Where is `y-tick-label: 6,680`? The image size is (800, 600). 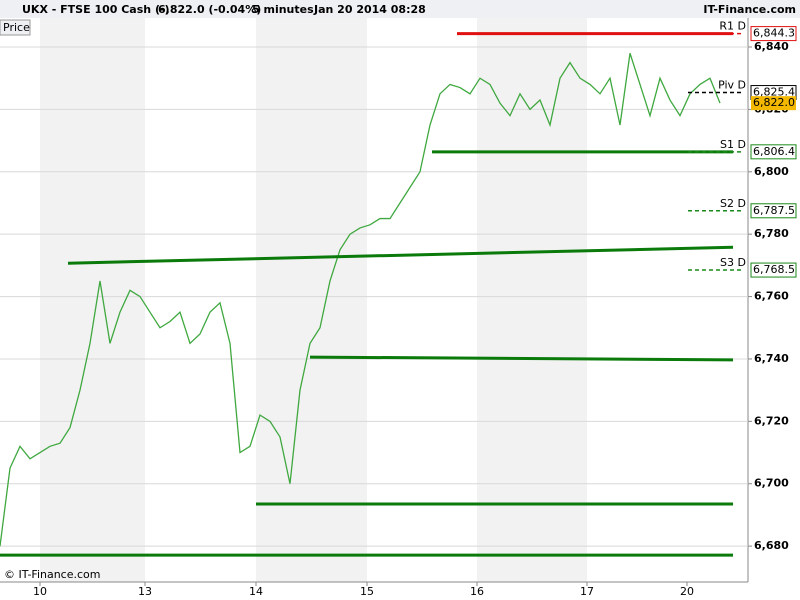
y-tick-label: 6,680 is located at coordinates (771, 545).